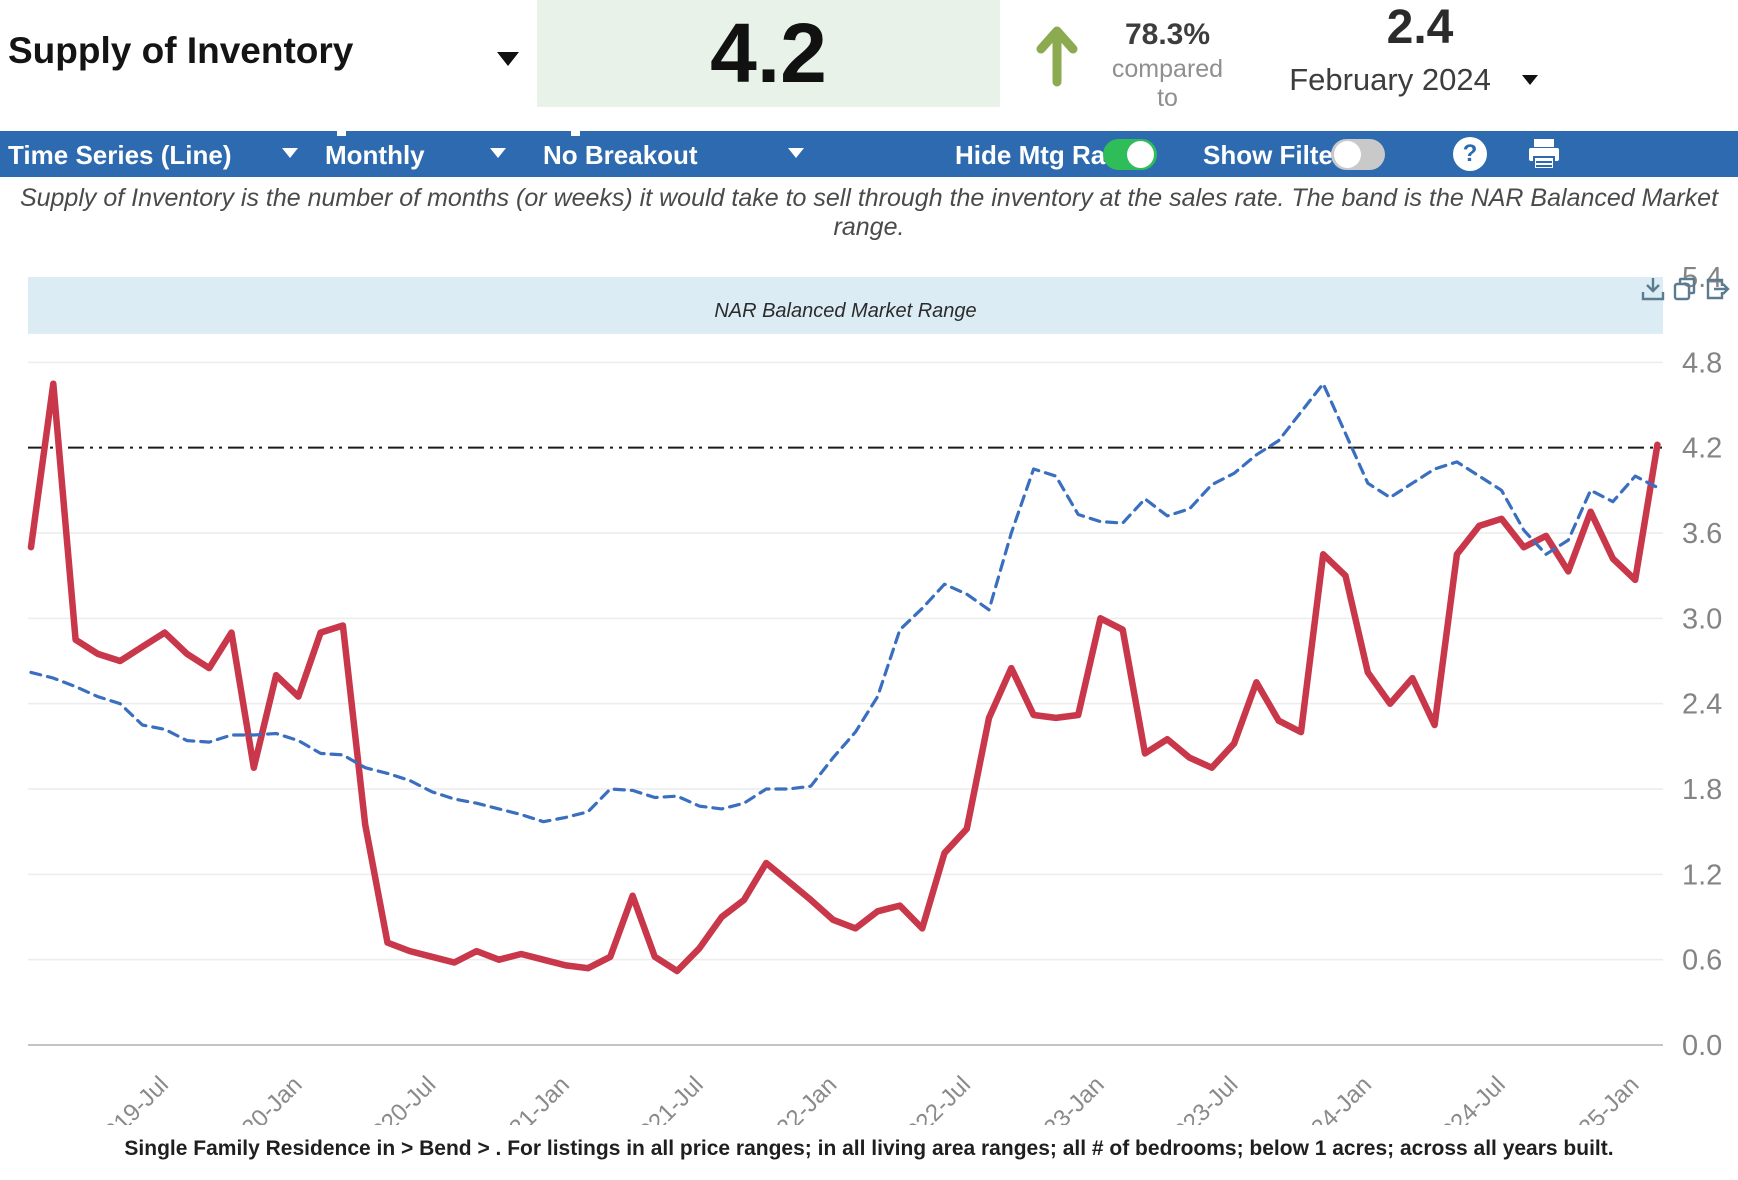 The width and height of the screenshot is (1738, 1180). Describe the element at coordinates (1544, 154) in the screenshot. I see `printer-icon` at that location.